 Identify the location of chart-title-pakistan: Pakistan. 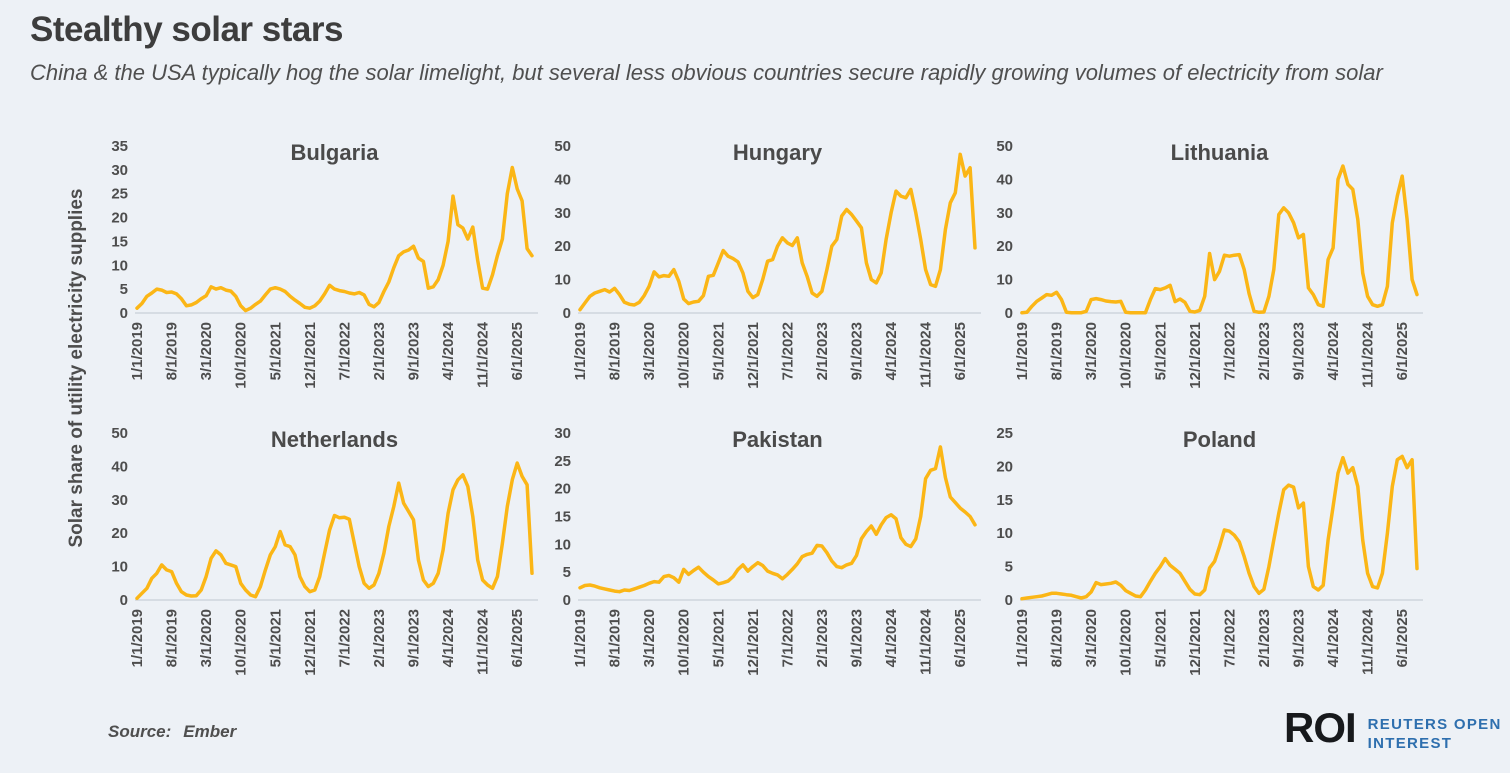
(777, 439).